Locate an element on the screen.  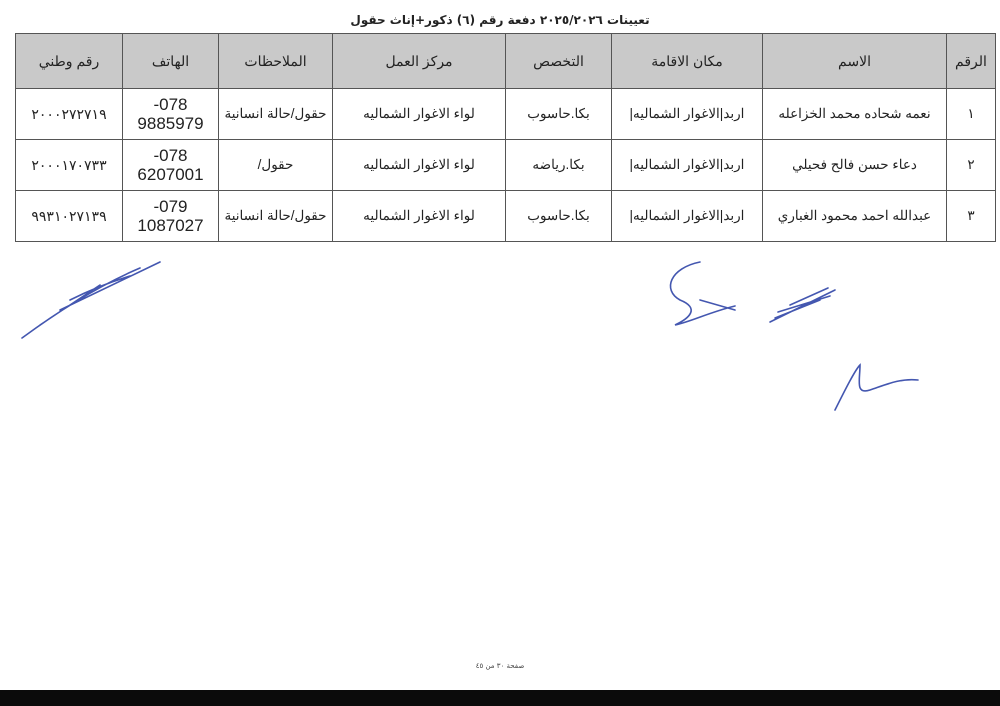
cell-phone: 079- 1087027 is located at coordinates (170, 216).